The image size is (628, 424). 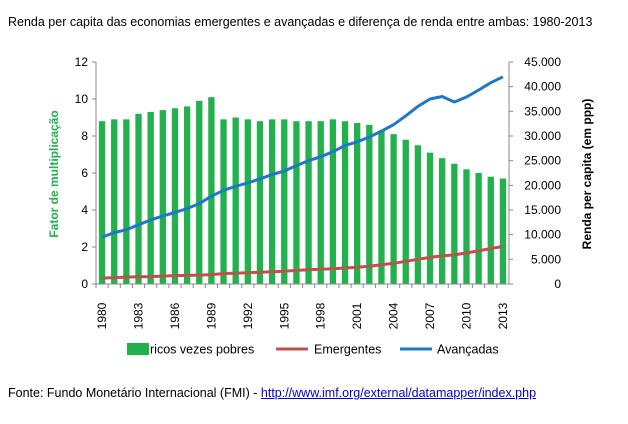 What do you see at coordinates (211, 191) in the screenshot?
I see `bar-1989` at bounding box center [211, 191].